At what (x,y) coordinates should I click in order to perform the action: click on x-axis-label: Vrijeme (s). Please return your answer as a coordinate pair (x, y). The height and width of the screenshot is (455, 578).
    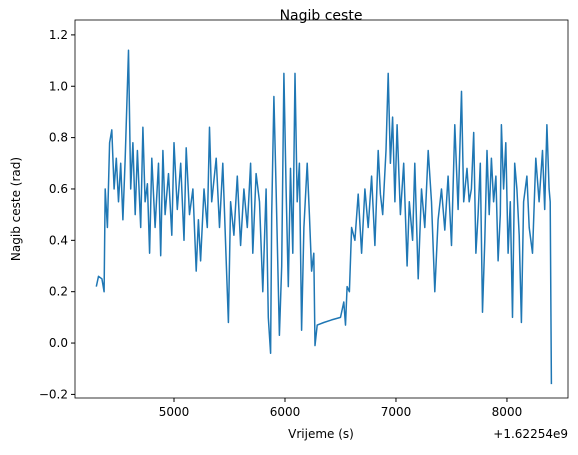
    Looking at the image, I should click on (321, 434).